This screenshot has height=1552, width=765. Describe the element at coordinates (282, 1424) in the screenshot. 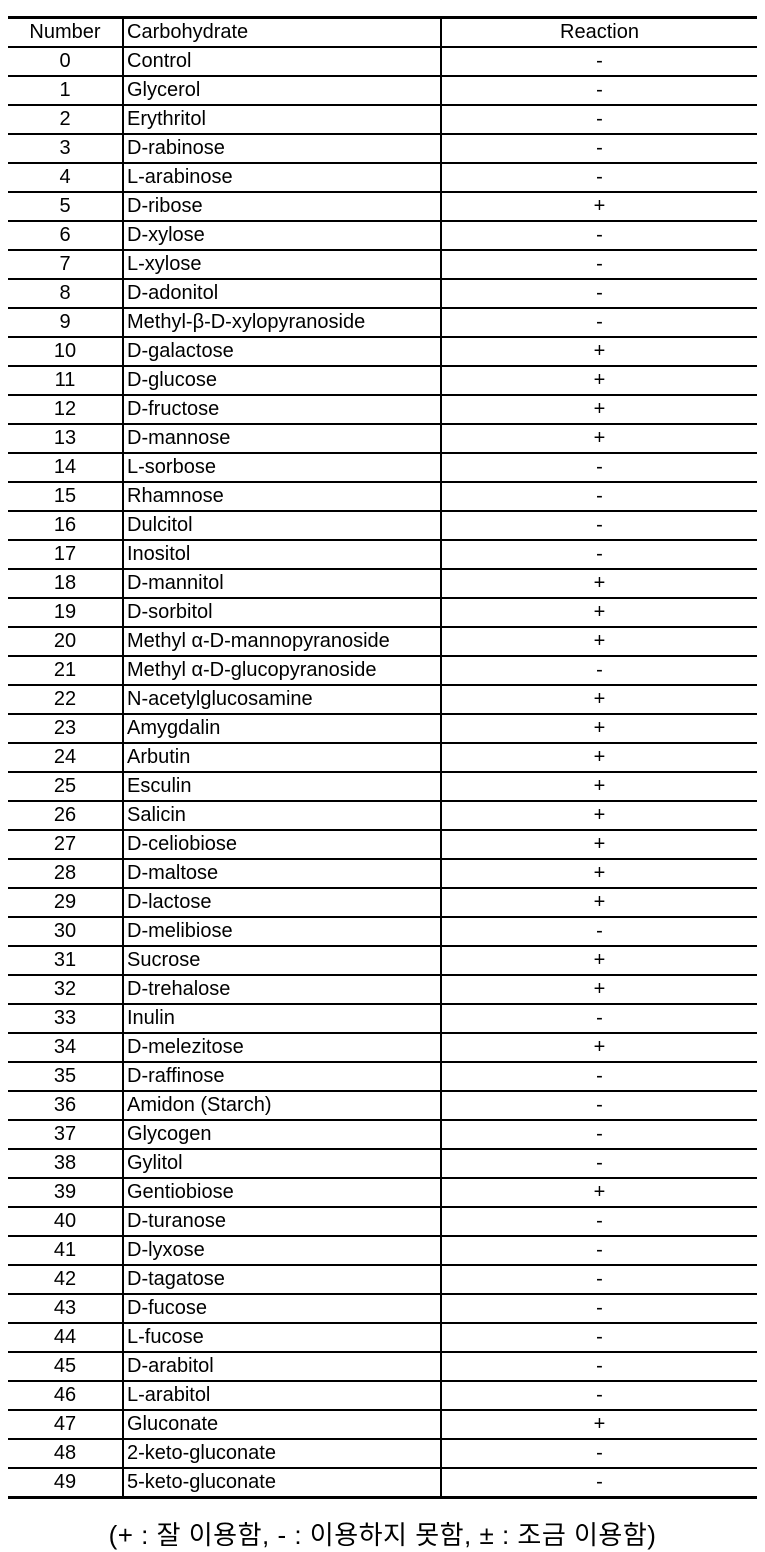

I see `carbohydrate-name: Gluconate` at that location.